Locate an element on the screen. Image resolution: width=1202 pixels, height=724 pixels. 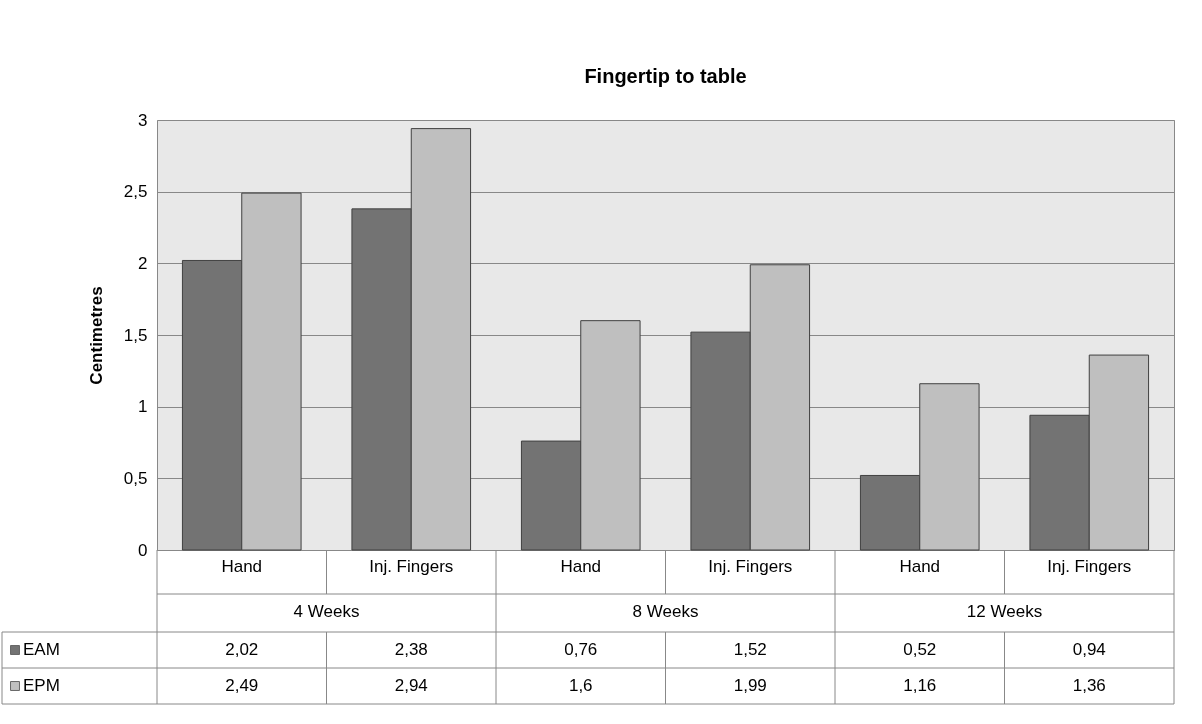
y-tick-label: 3 is located at coordinates (143, 120).